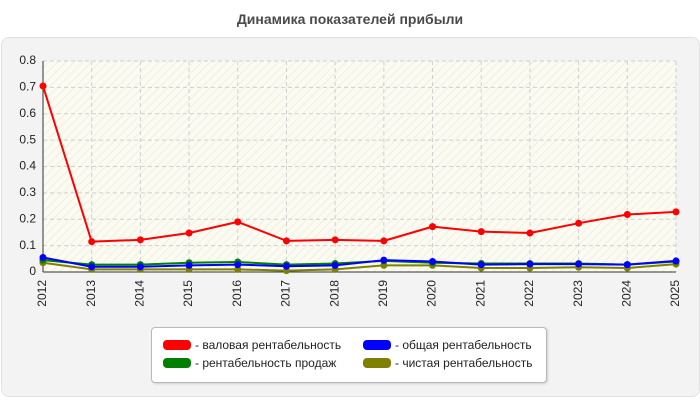 This screenshot has height=400, width=700. I want to click on legend-item: - валовая рентабельность, so click(252, 345).